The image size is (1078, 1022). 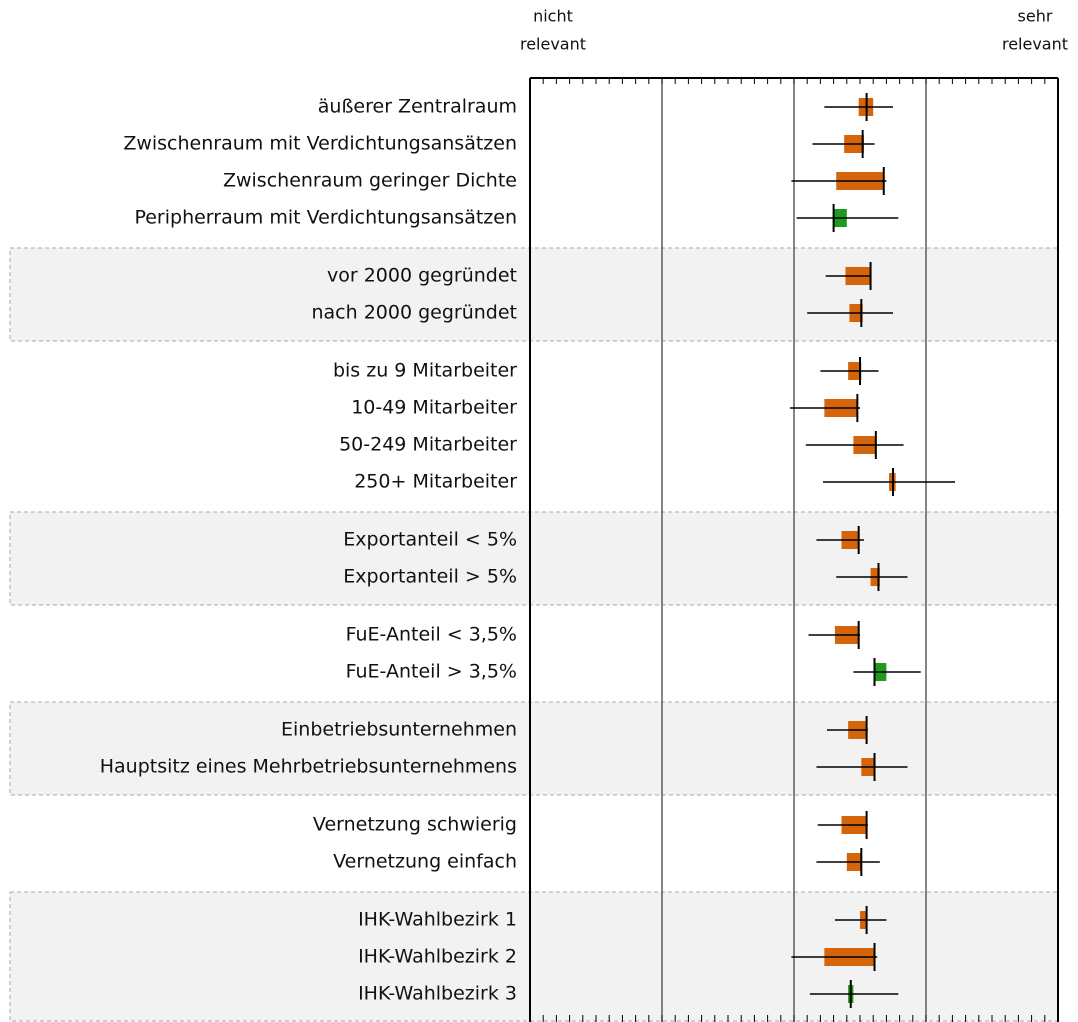 I want to click on row-label: 250+ Mitarbeiter, so click(x=435, y=482).